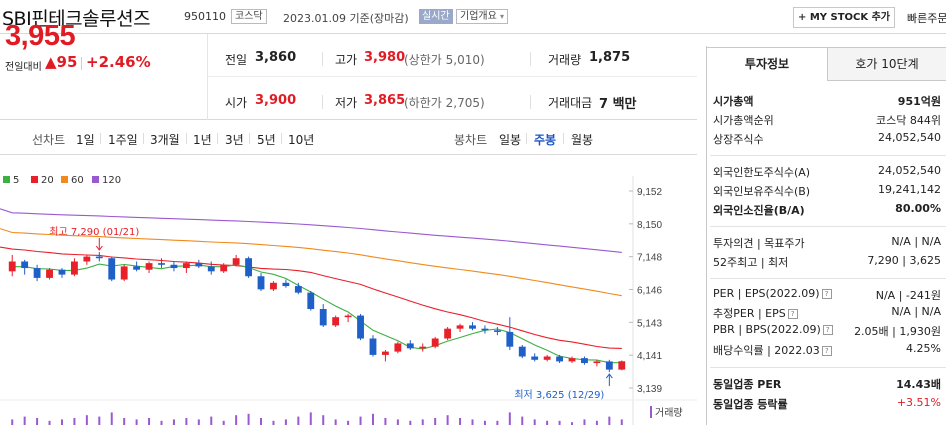  Describe the element at coordinates (85, 140) in the screenshot. I see `range-1d: 1일` at that location.